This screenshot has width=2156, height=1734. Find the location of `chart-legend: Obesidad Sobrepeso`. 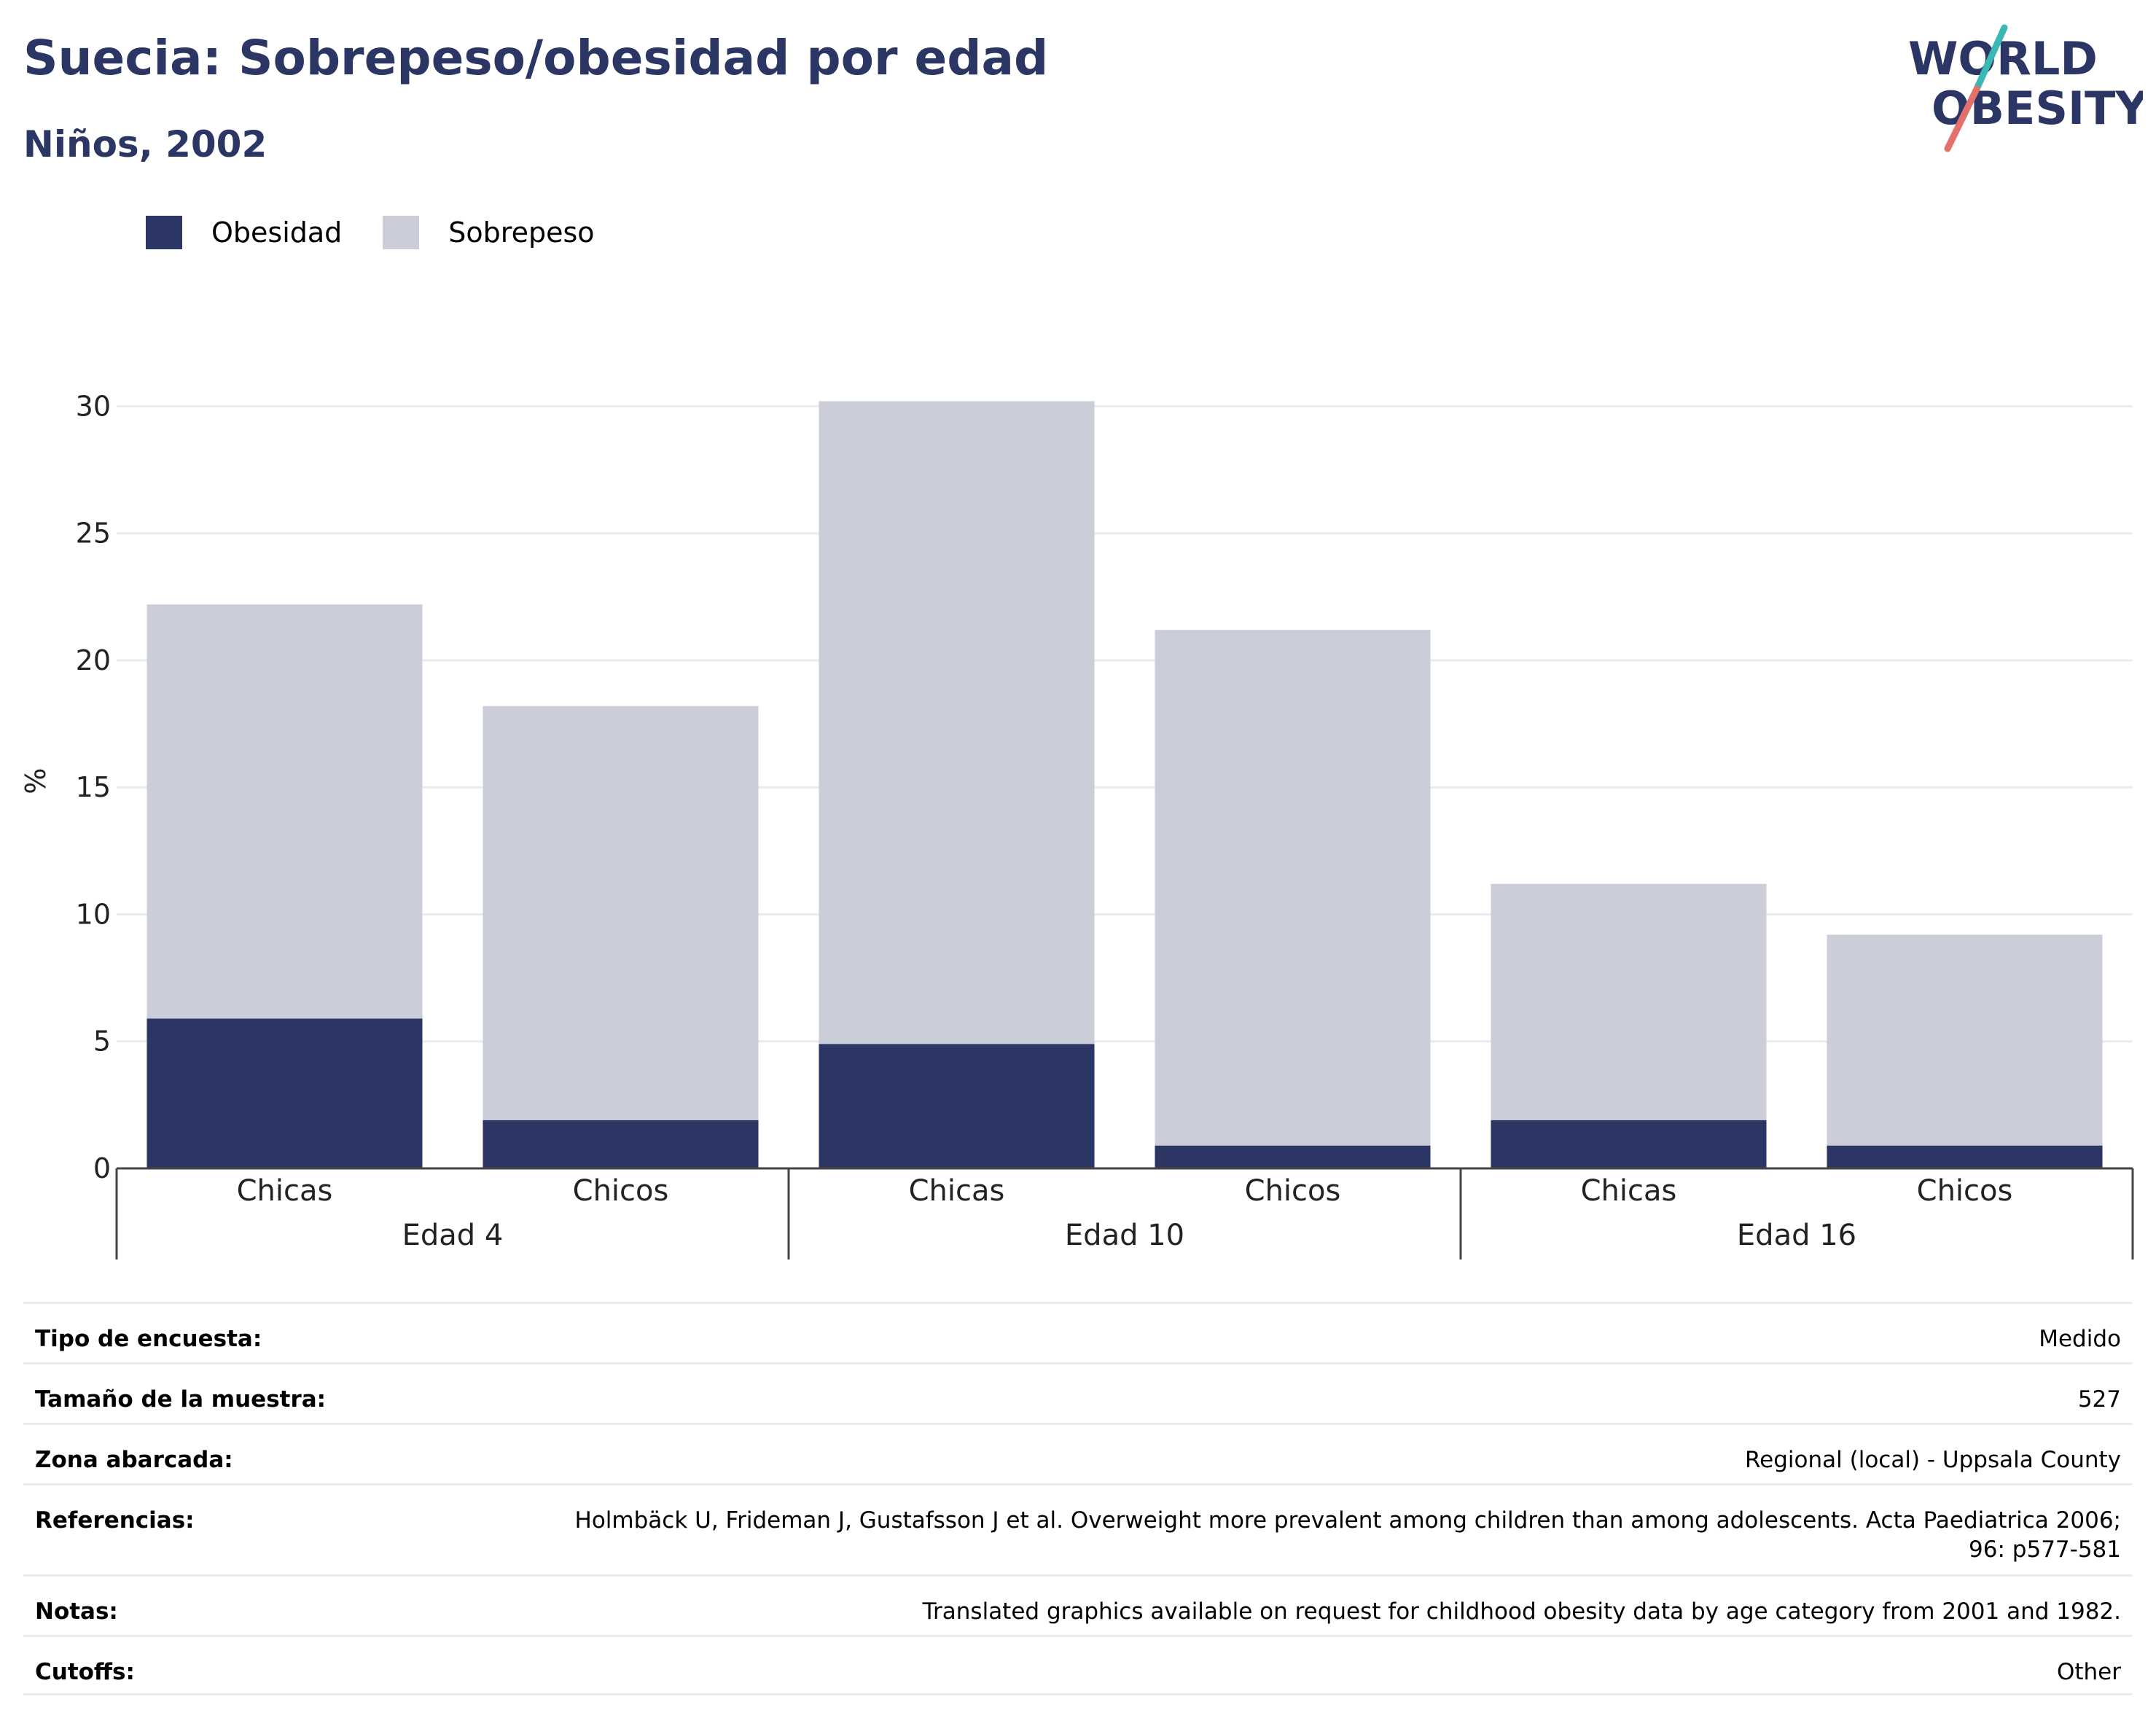

chart-legend: Obesidad Sobrepeso is located at coordinates (391, 233).